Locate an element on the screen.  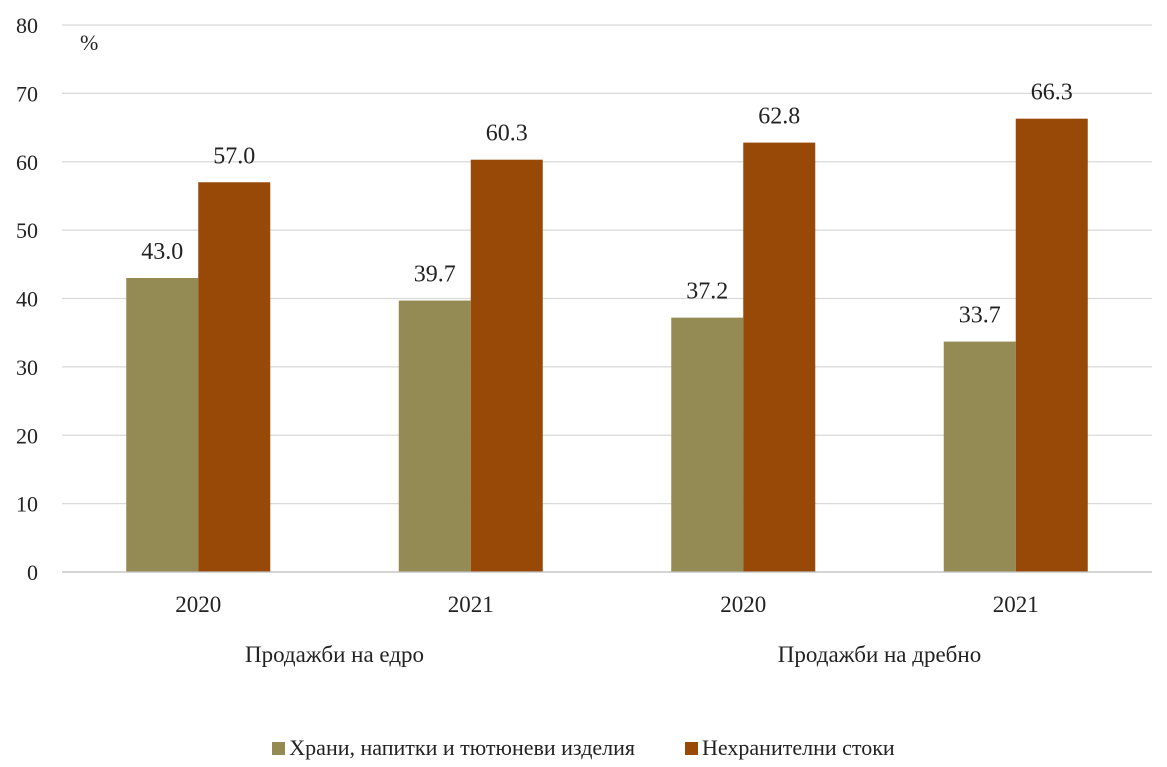
data-label: 62.8 is located at coordinates (779, 117).